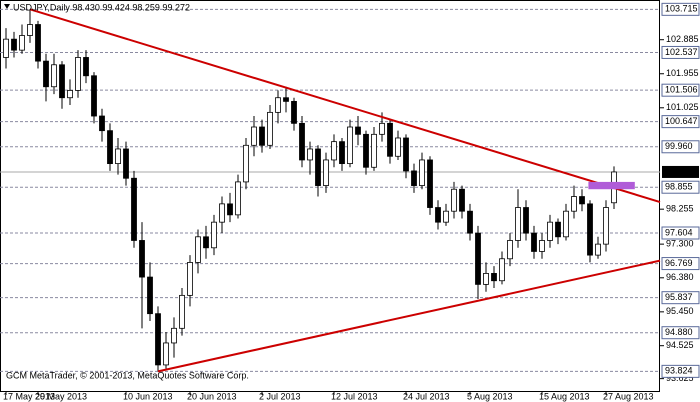  Describe the element at coordinates (280, 396) in the screenshot. I see `x-tick-label: 2 Jul 2013` at that location.